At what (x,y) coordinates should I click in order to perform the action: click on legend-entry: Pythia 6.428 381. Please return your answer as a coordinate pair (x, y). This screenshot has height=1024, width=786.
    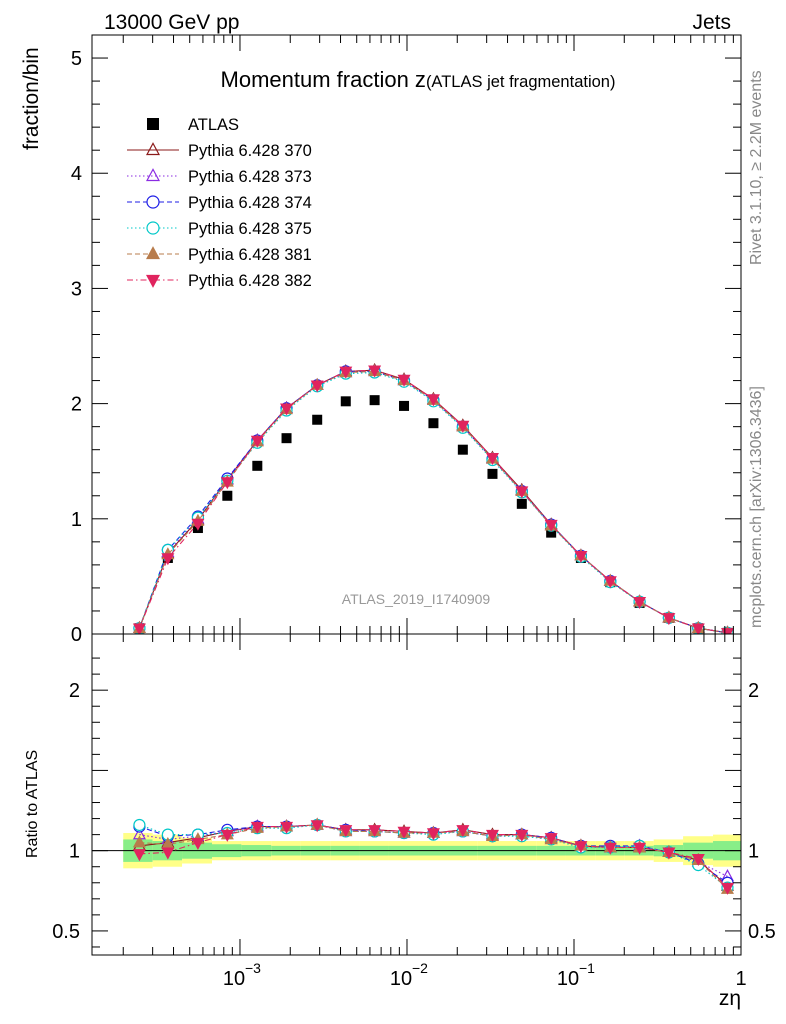
    Looking at the image, I should click on (219, 255).